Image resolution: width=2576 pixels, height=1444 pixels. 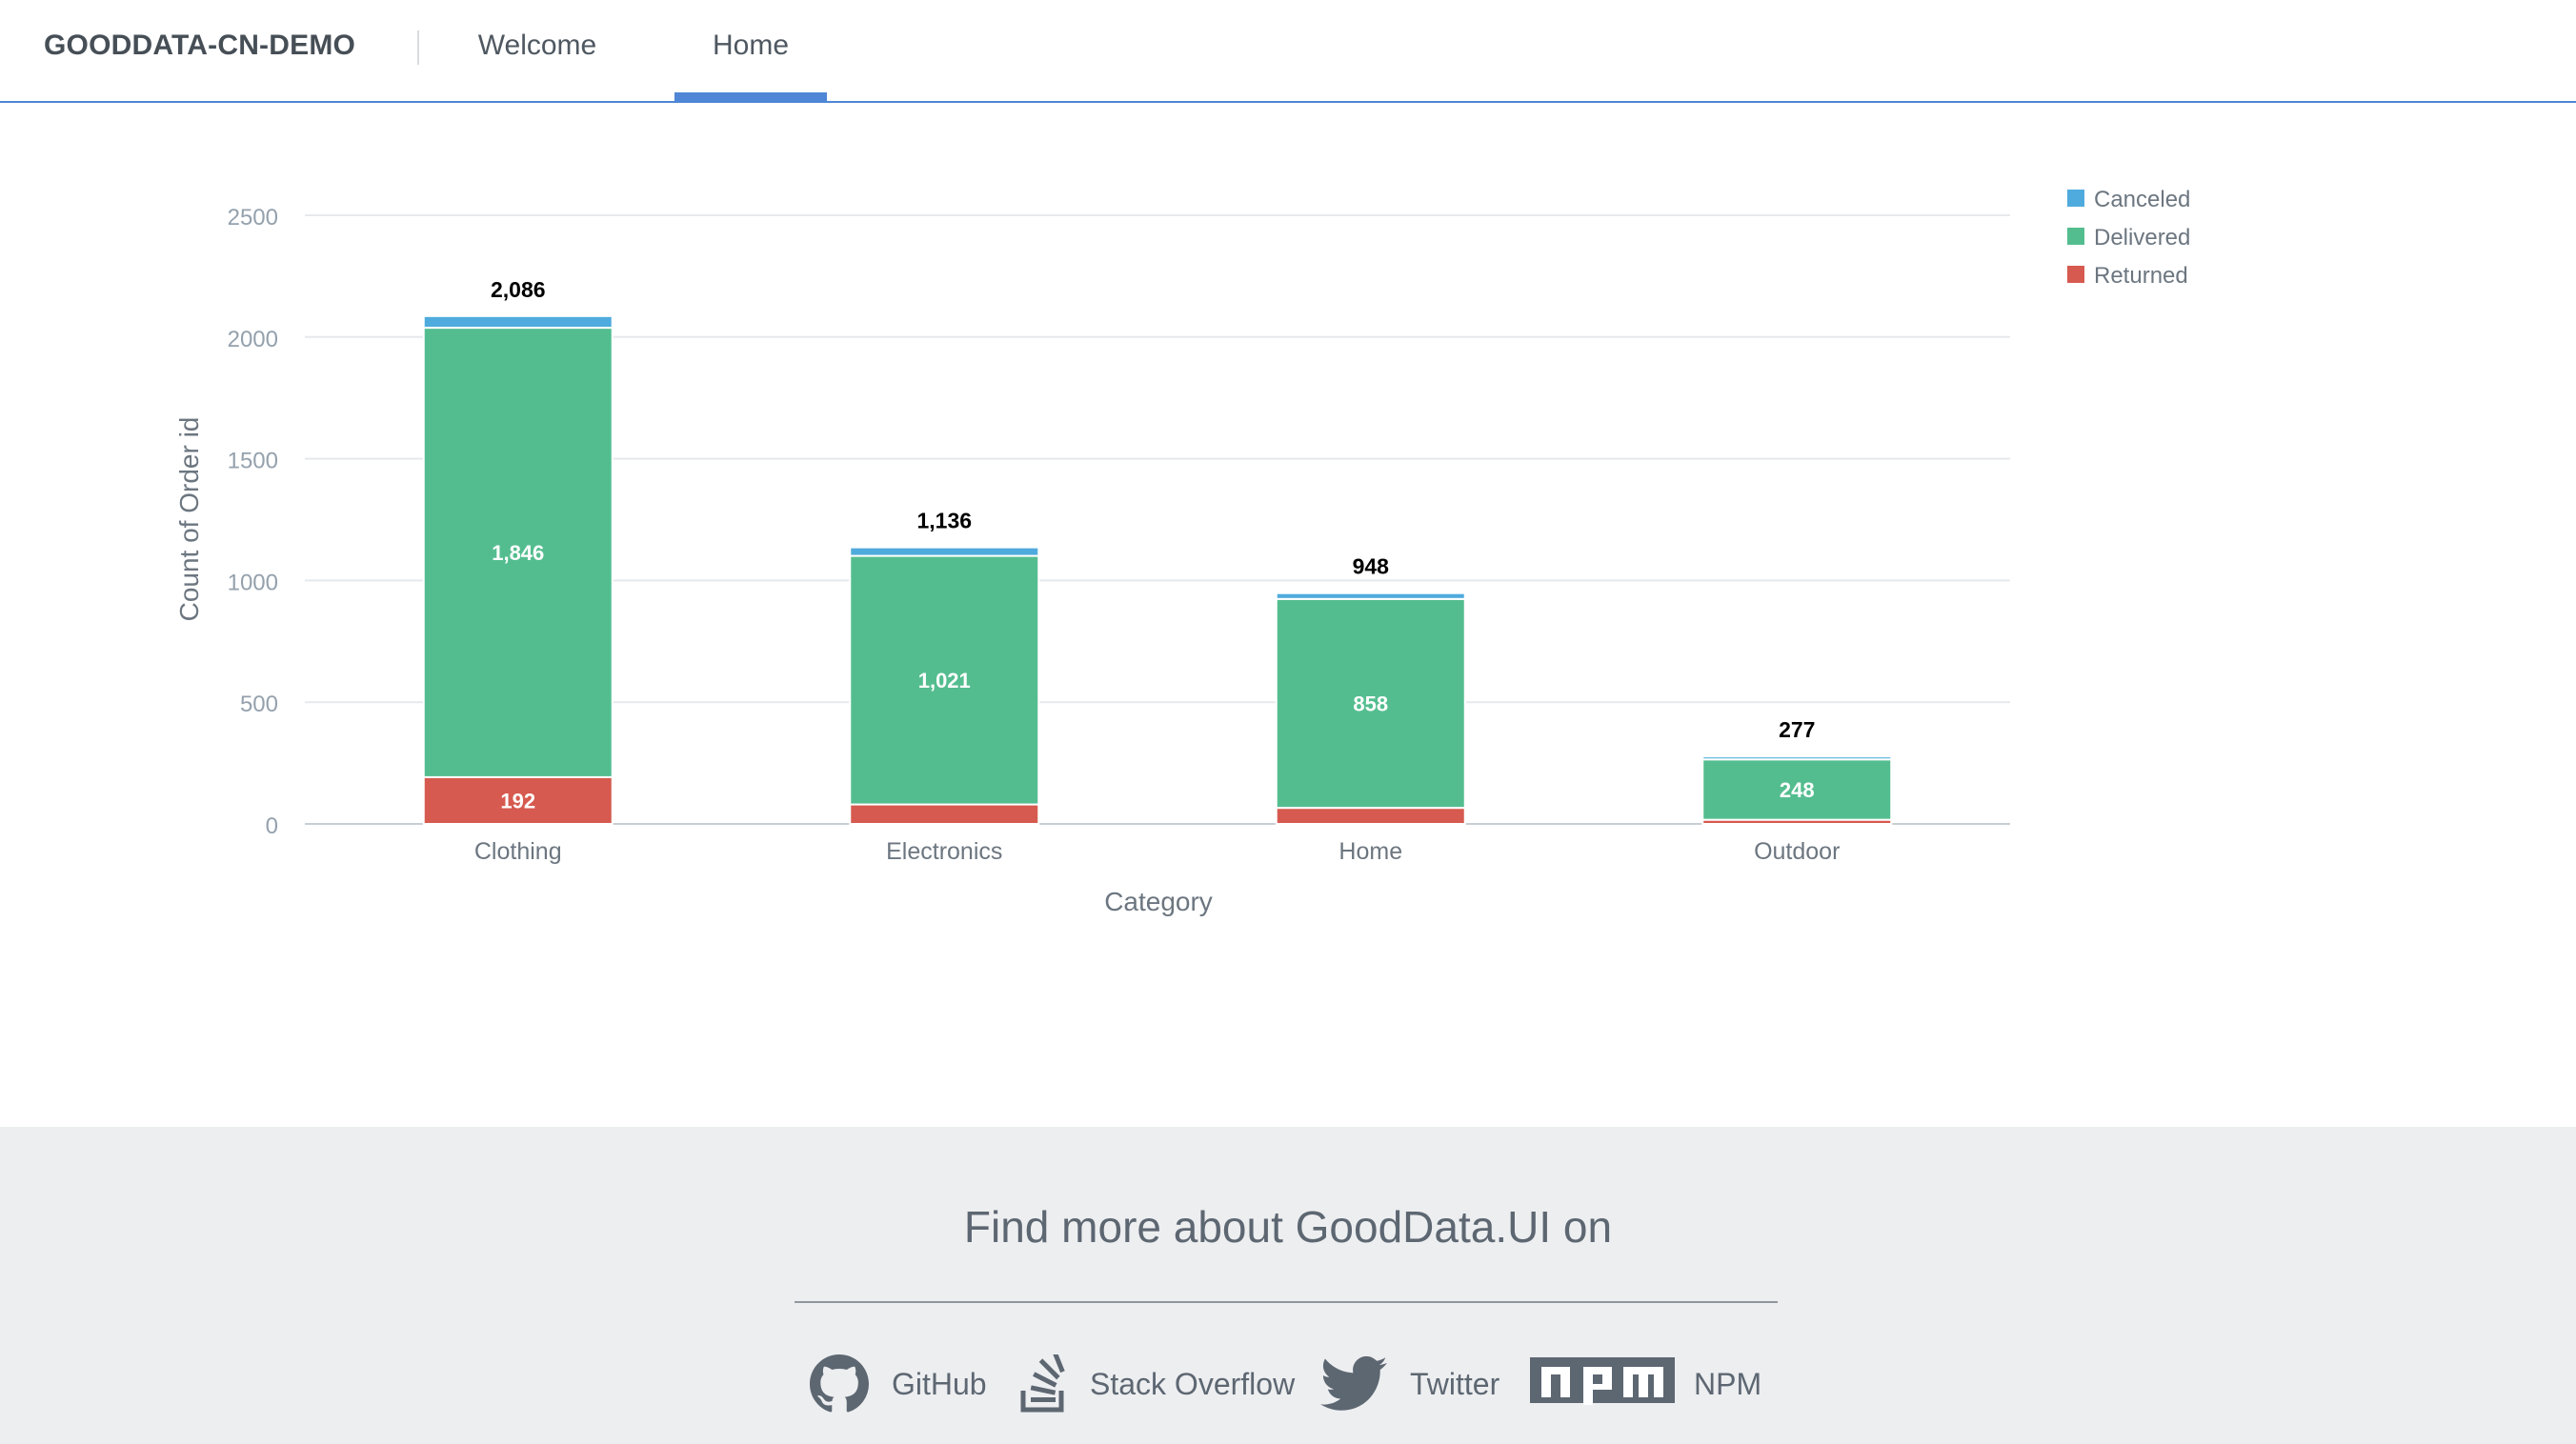 I want to click on footer-divider, so click(x=1286, y=1302).